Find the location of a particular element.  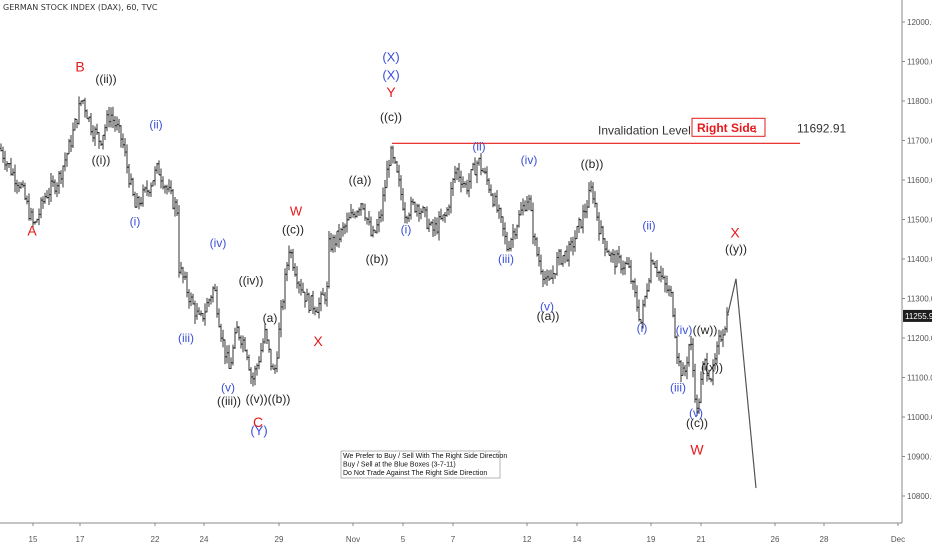

wave-label: ((w)) is located at coordinates (705, 330).